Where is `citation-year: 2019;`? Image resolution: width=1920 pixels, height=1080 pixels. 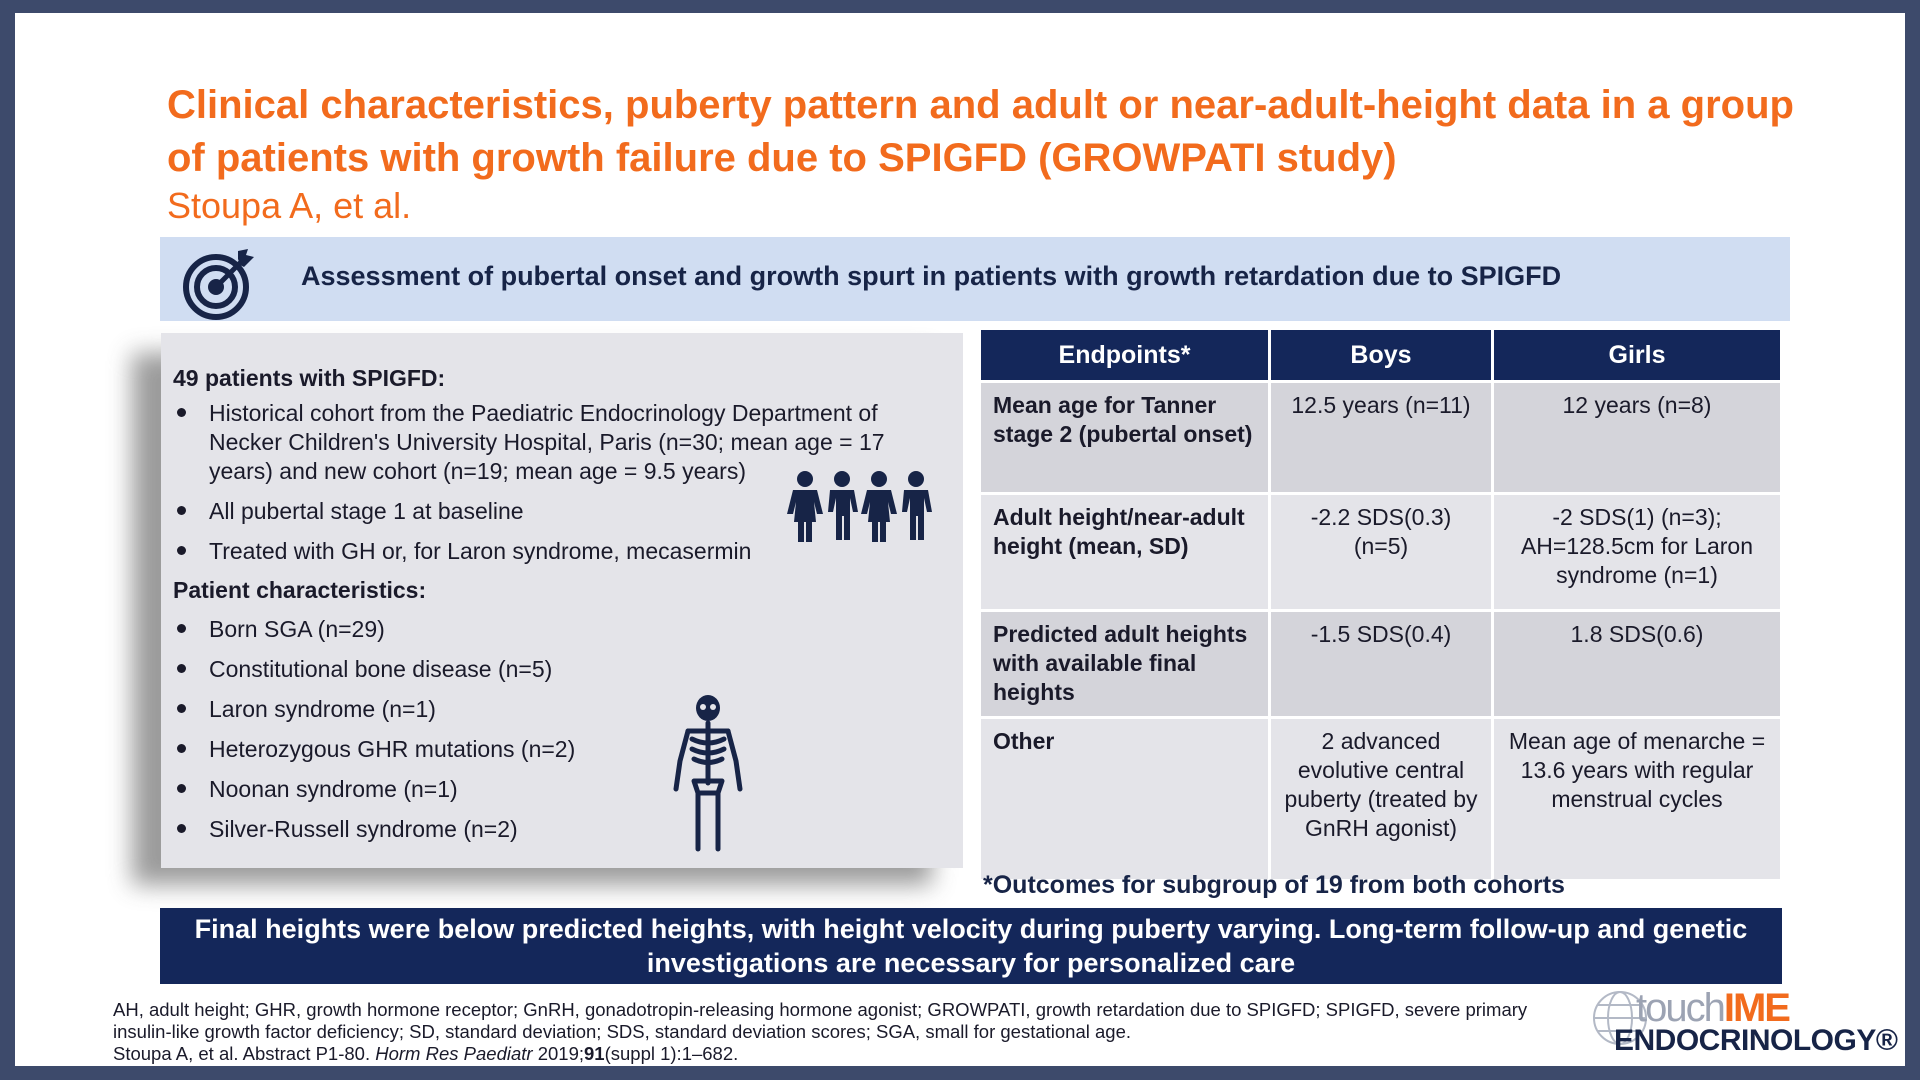
citation-year: 2019; is located at coordinates (558, 1053).